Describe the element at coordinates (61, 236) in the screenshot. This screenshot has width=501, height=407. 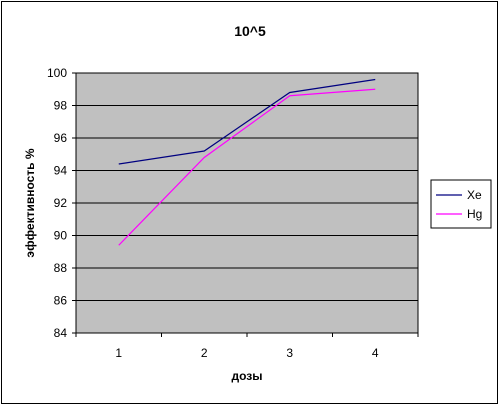
I see `y-tick-label: 90` at that location.